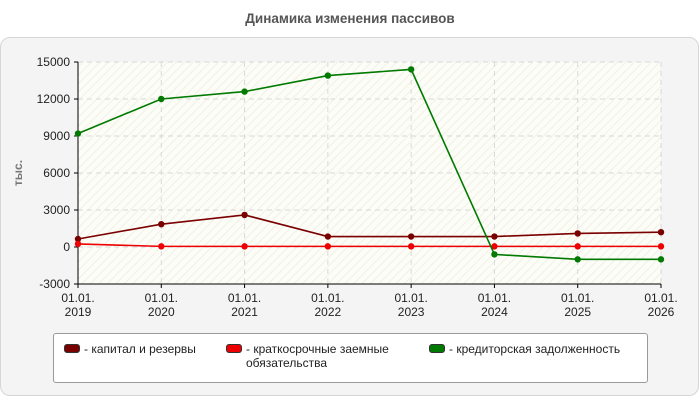  Describe the element at coordinates (72, 348) in the screenshot. I see `legend-swatch-capital` at that location.